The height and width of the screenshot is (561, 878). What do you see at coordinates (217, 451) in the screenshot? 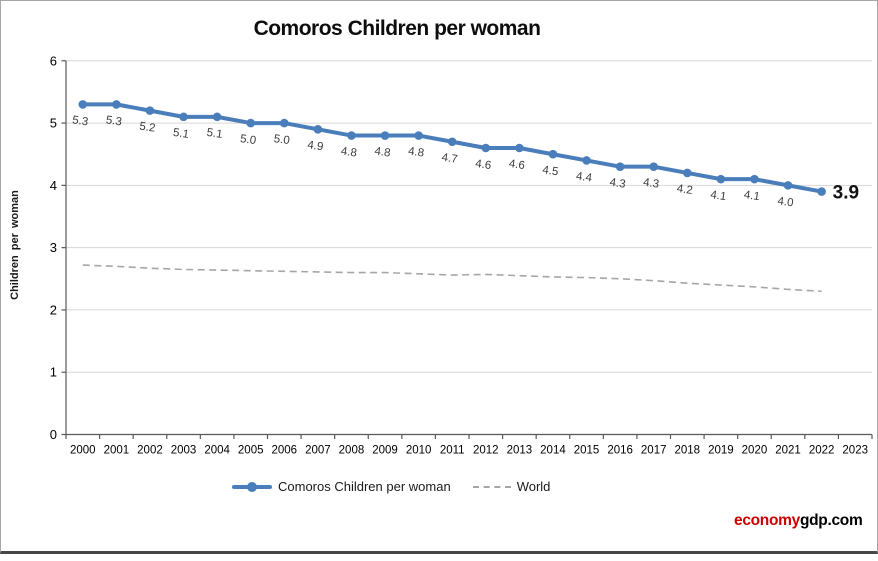
I see `x-tick-label: 2004` at bounding box center [217, 451].